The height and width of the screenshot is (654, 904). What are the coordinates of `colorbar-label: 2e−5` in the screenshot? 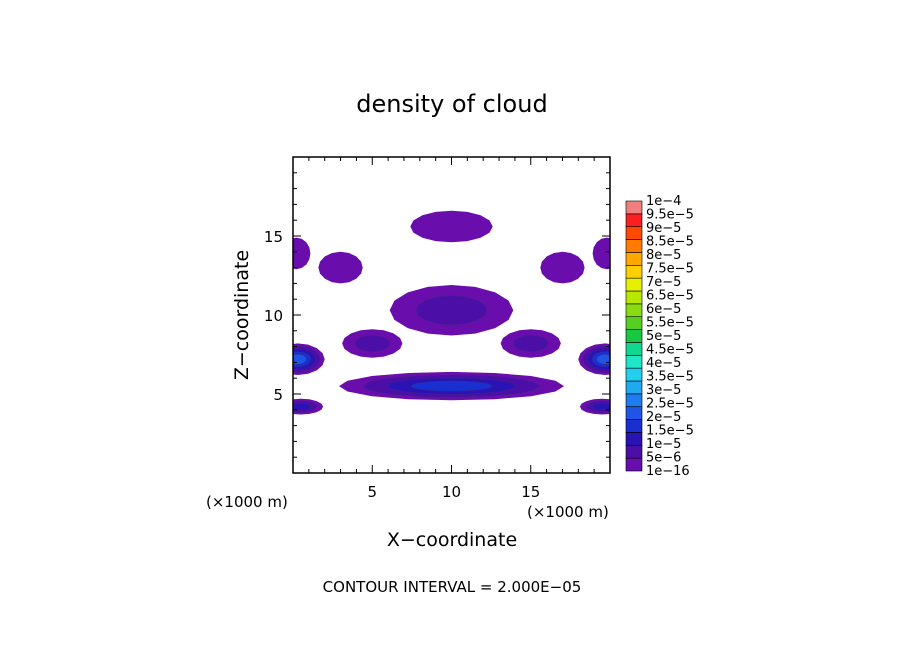 It's located at (663, 417).